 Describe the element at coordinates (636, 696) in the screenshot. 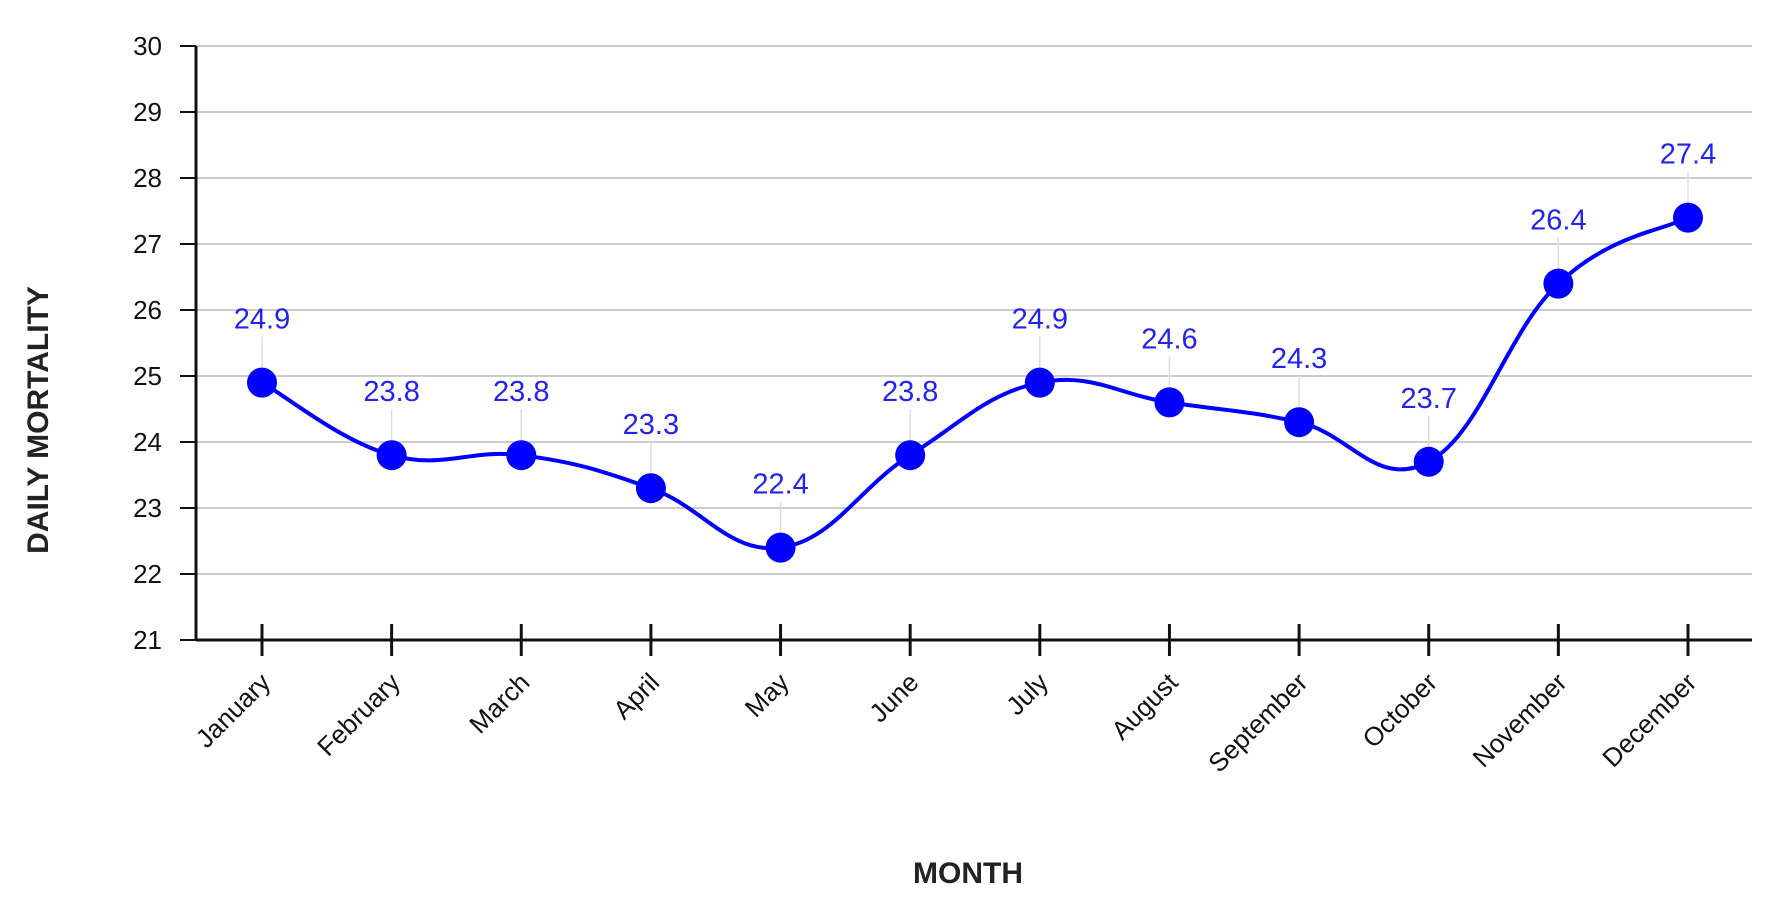

I see `x-tick-label: April` at that location.